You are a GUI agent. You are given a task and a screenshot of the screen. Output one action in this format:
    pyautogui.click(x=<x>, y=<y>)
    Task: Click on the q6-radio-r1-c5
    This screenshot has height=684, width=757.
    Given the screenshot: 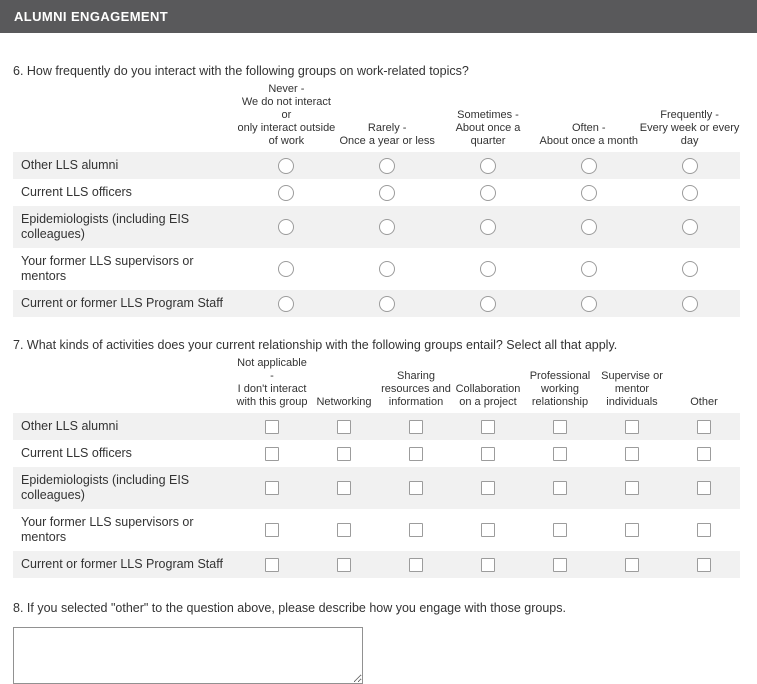 What is the action you would take?
    pyautogui.click(x=689, y=165)
    